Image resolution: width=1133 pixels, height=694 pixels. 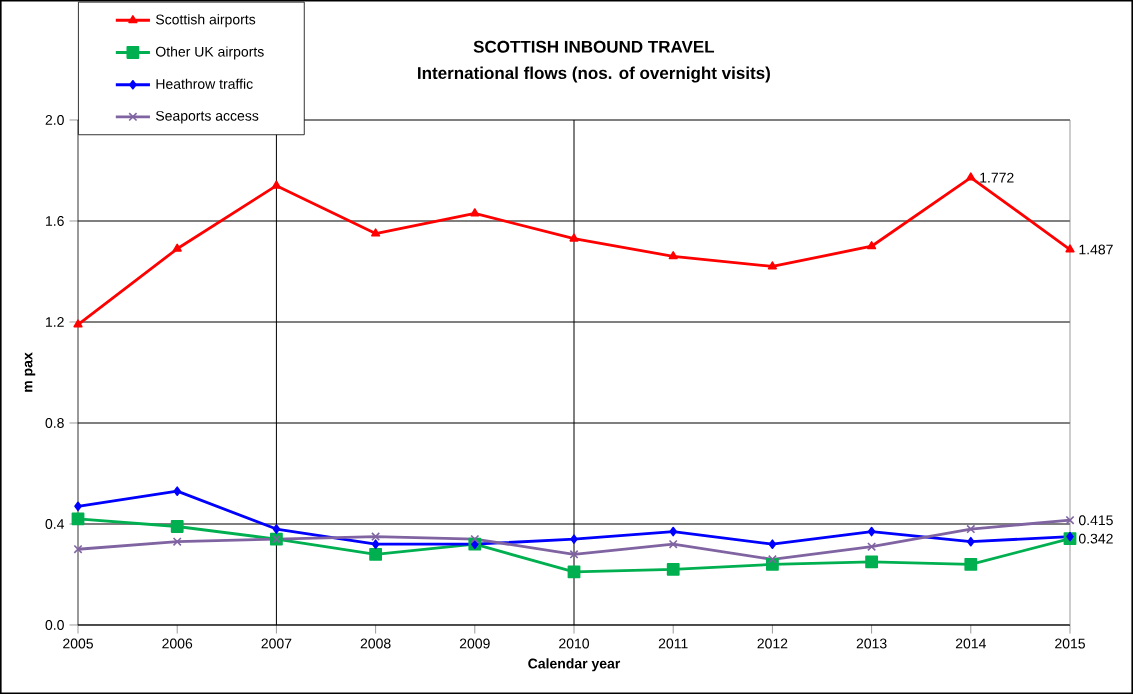 I want to click on x-tick-label: 2013, so click(x=871, y=643).